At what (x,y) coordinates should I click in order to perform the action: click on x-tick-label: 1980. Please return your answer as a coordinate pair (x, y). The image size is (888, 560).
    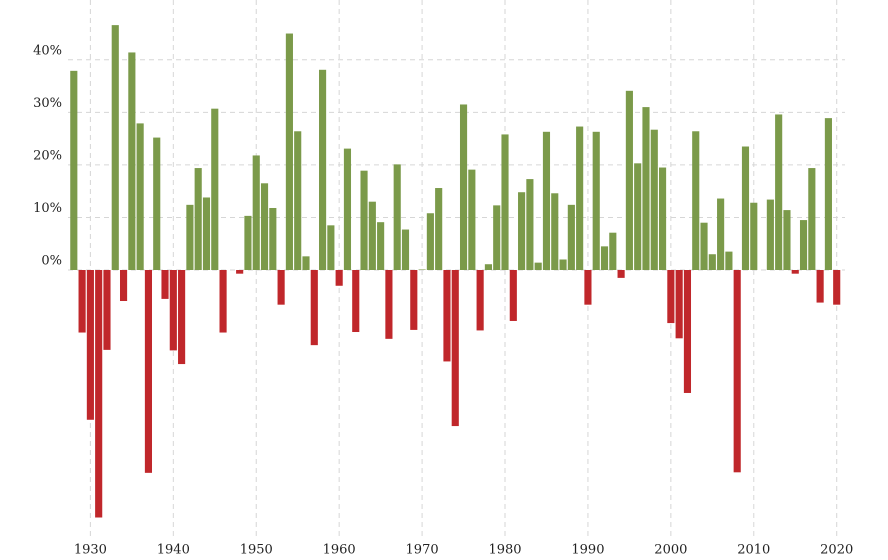
    Looking at the image, I should click on (504, 550).